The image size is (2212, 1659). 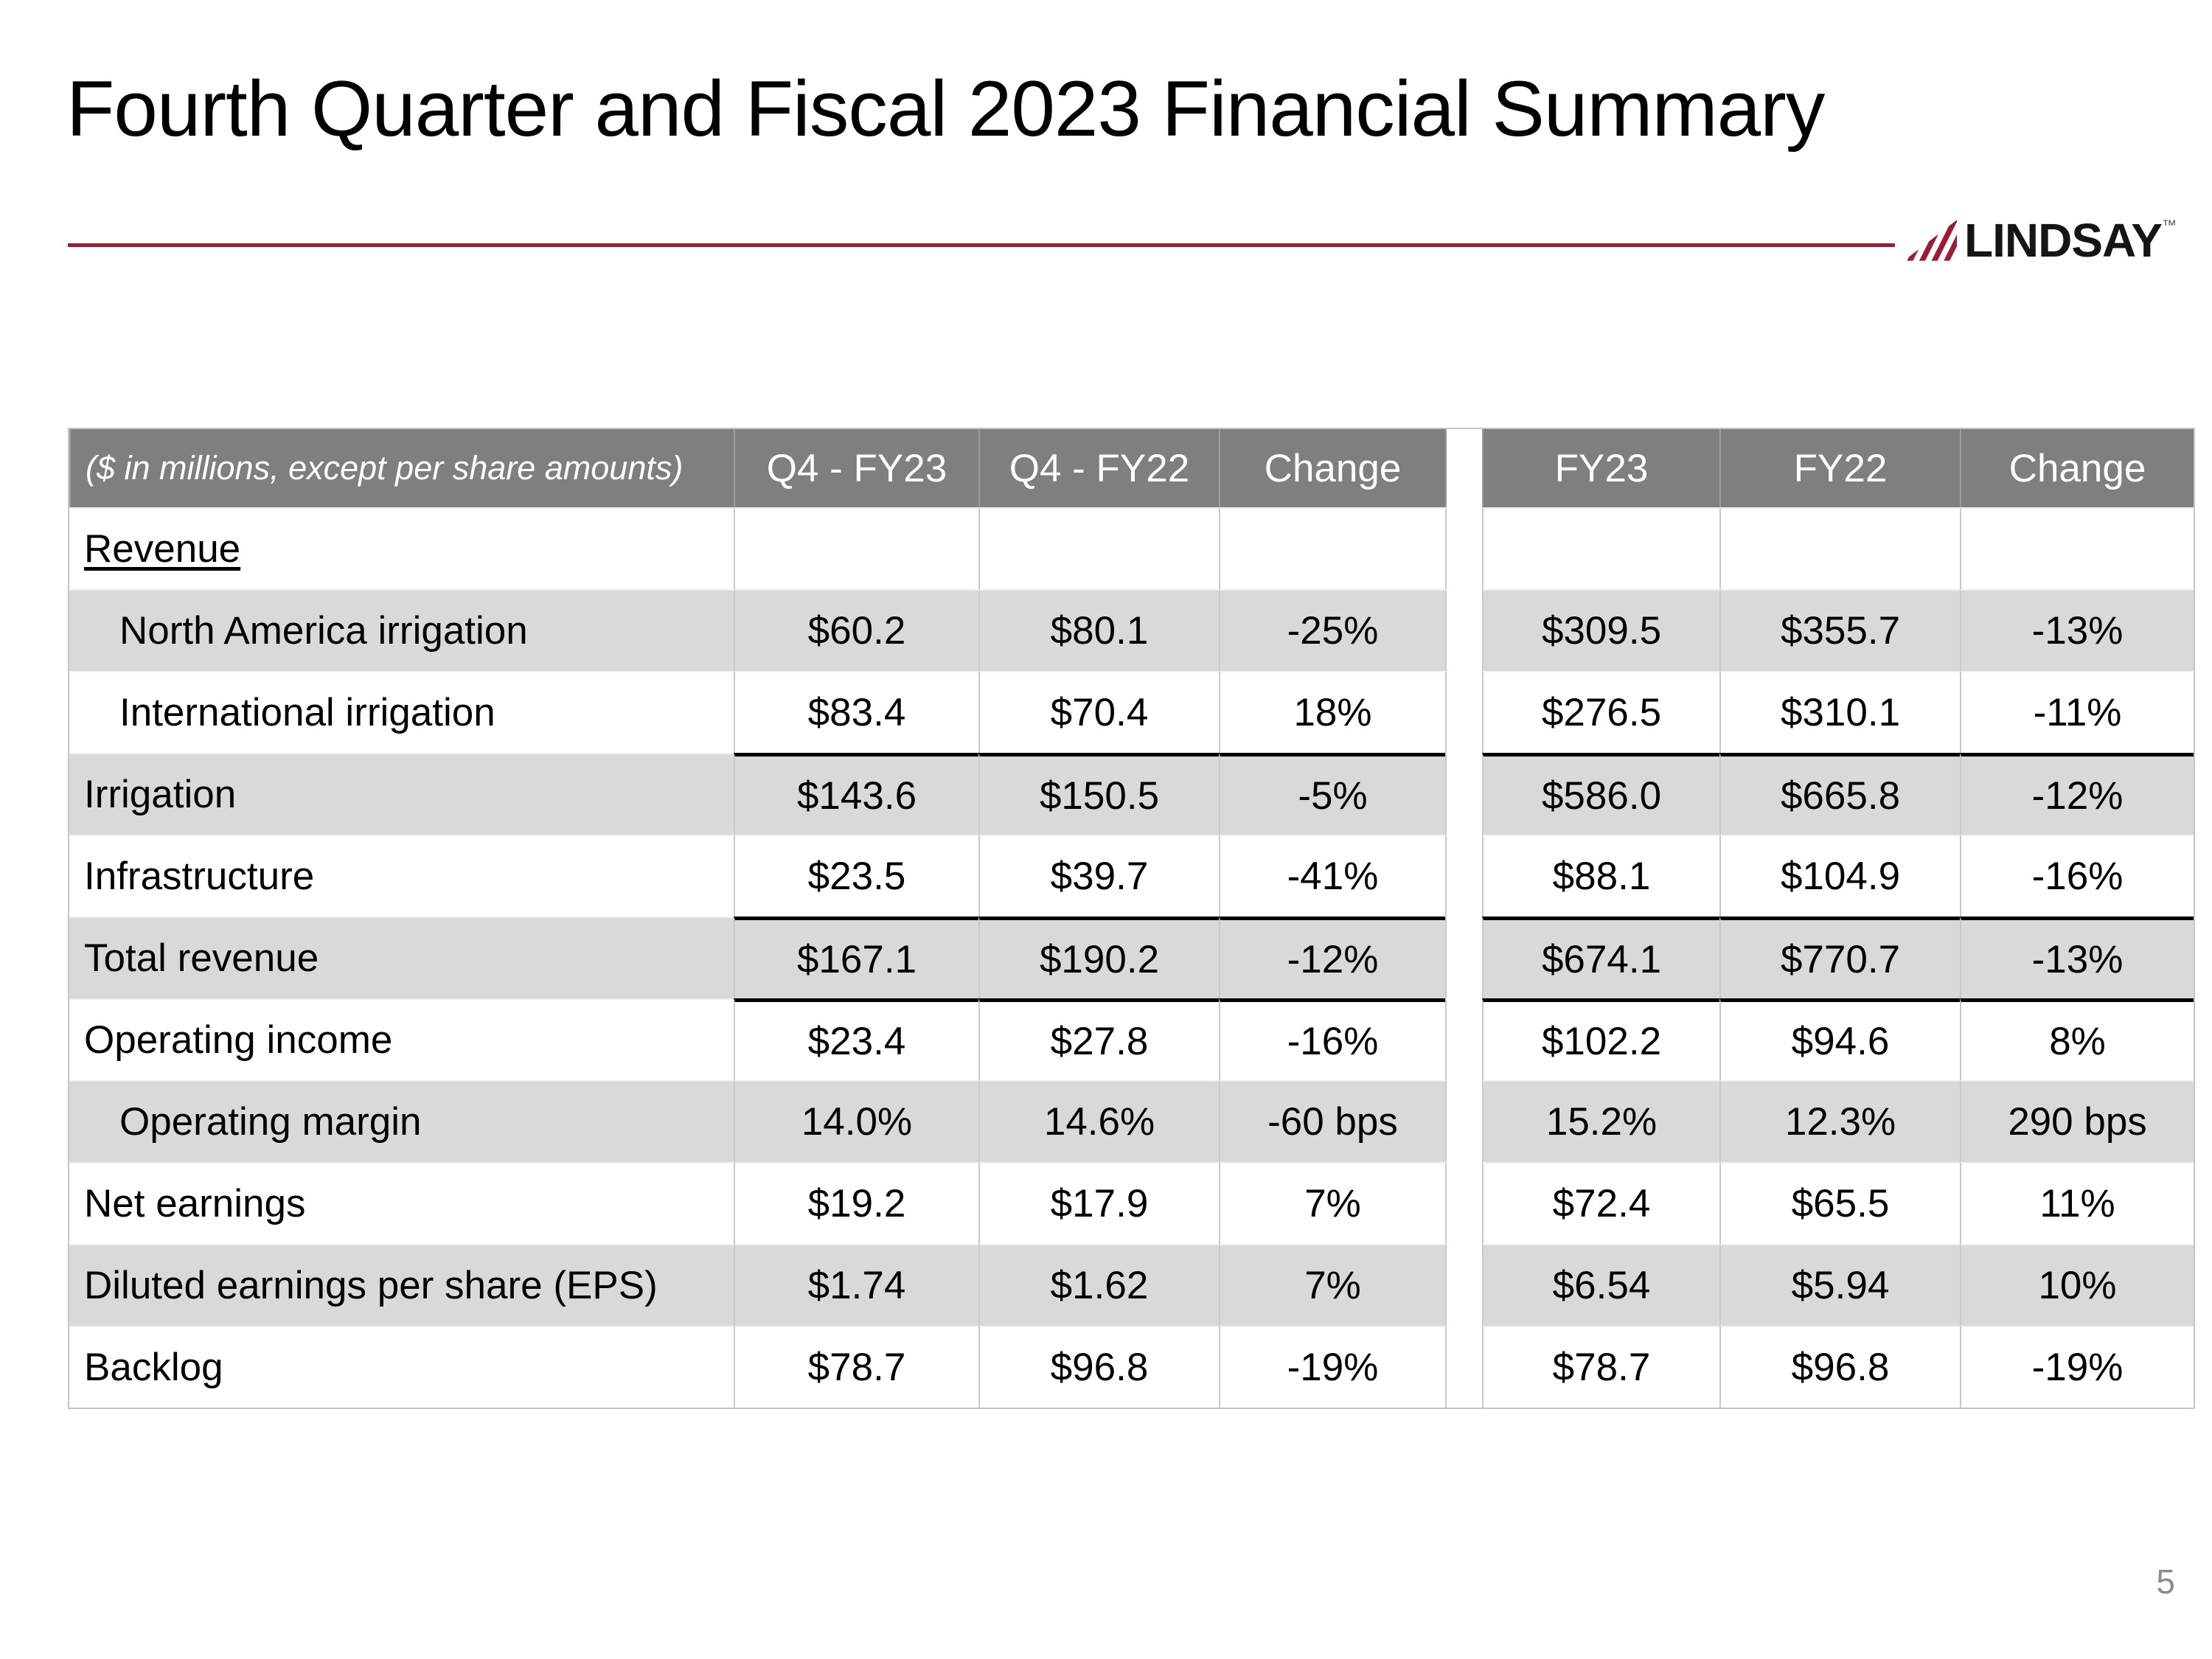 I want to click on value-cell: $72.4, so click(x=1600, y=1203).